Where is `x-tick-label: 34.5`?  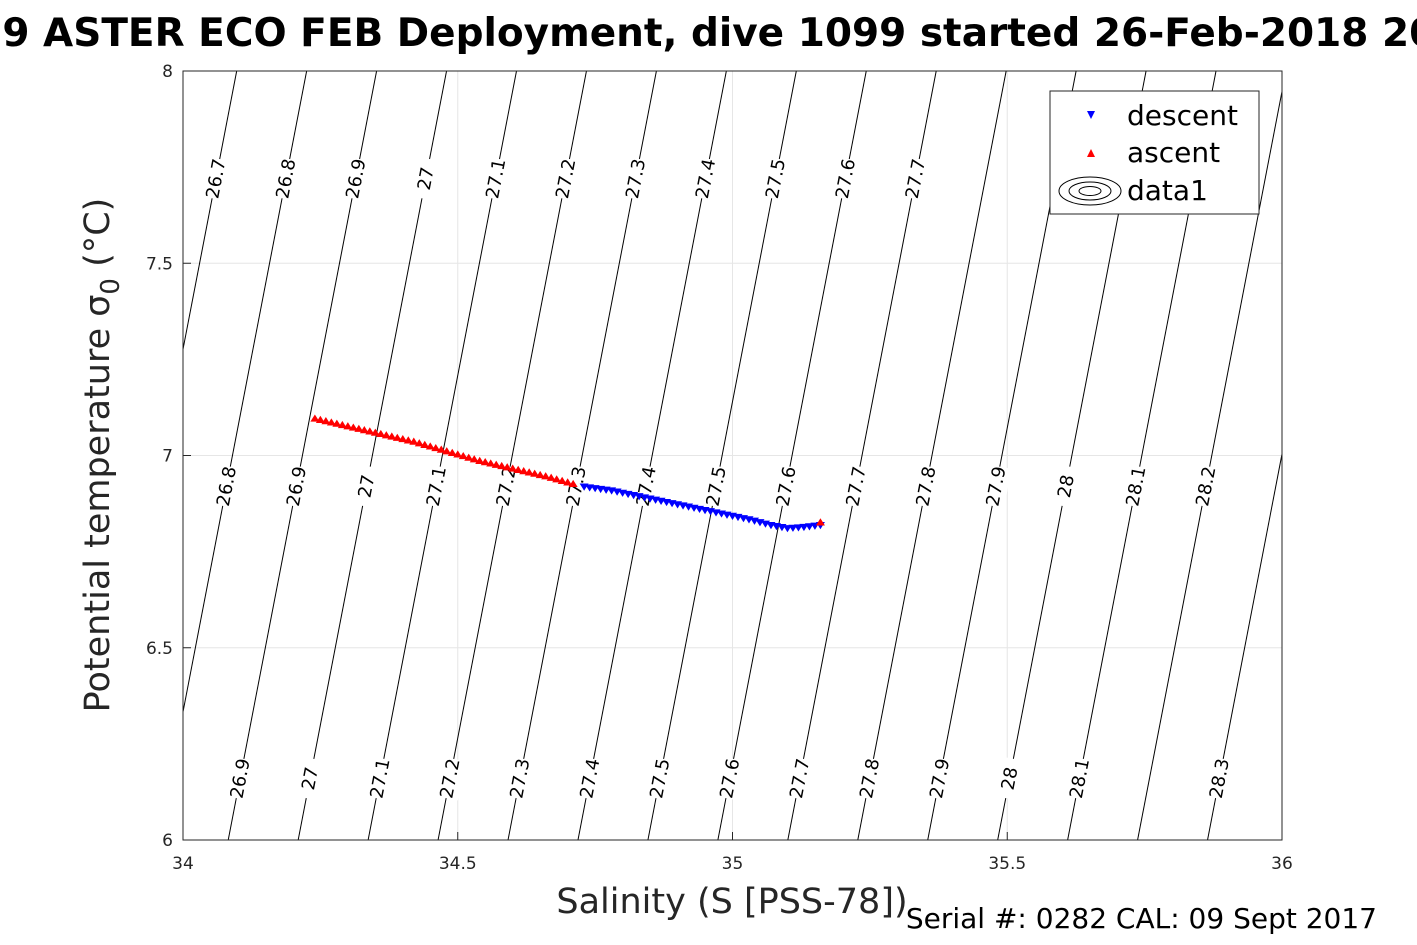 x-tick-label: 34.5 is located at coordinates (458, 864).